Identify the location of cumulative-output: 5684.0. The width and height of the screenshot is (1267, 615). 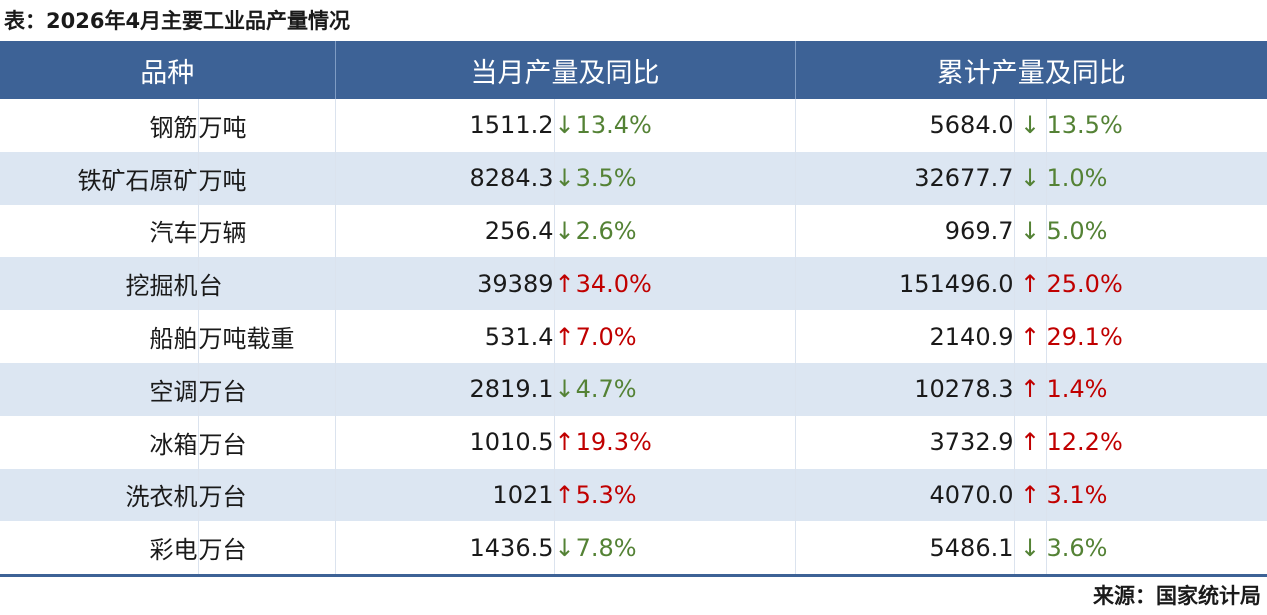
(904, 125).